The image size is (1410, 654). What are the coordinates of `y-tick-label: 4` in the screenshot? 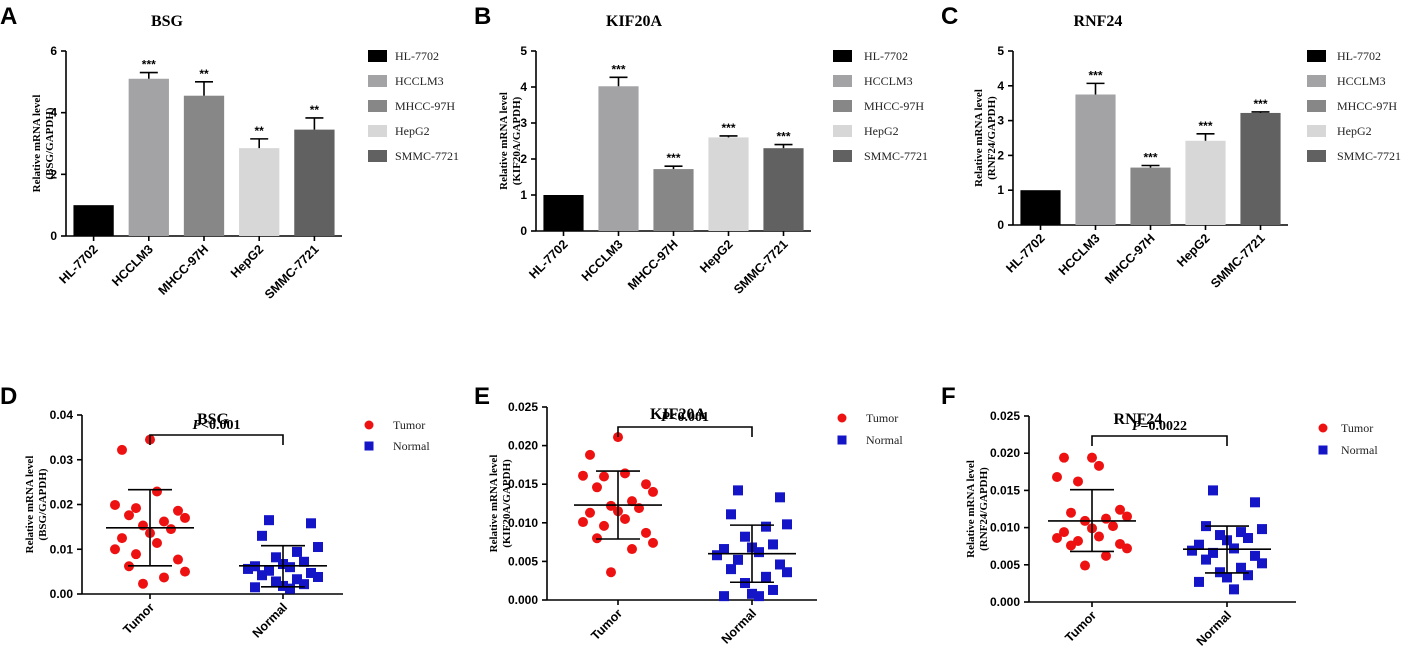 It's located at (1000, 86).